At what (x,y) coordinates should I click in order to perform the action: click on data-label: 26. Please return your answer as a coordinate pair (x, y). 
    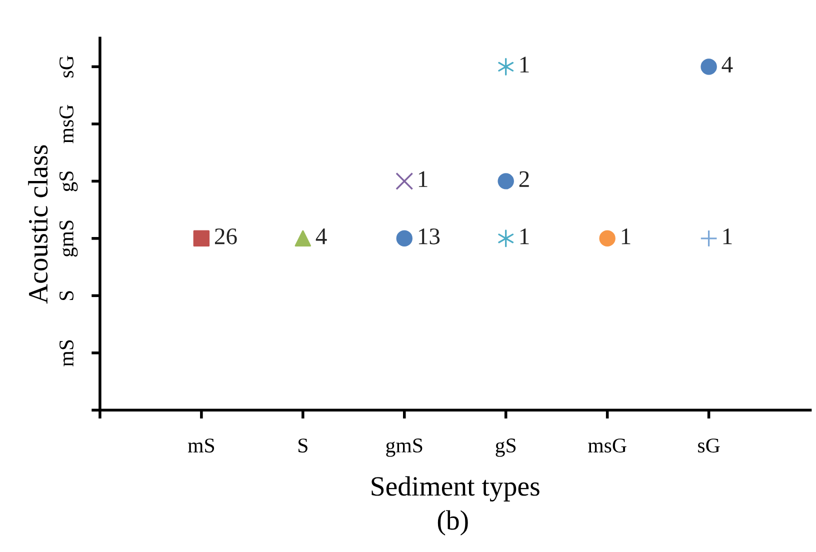
    Looking at the image, I should click on (225, 236).